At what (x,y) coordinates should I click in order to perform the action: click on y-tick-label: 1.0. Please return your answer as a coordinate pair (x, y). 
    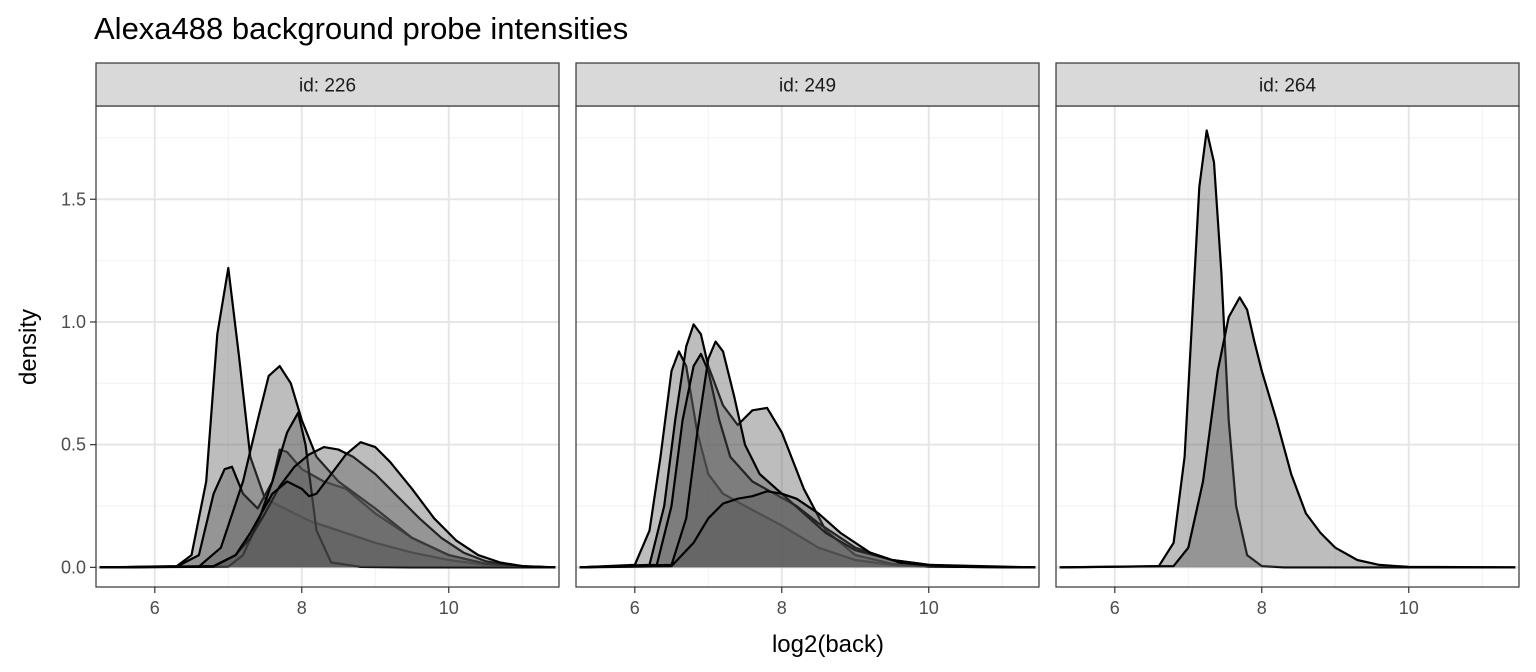
    Looking at the image, I should click on (73, 322).